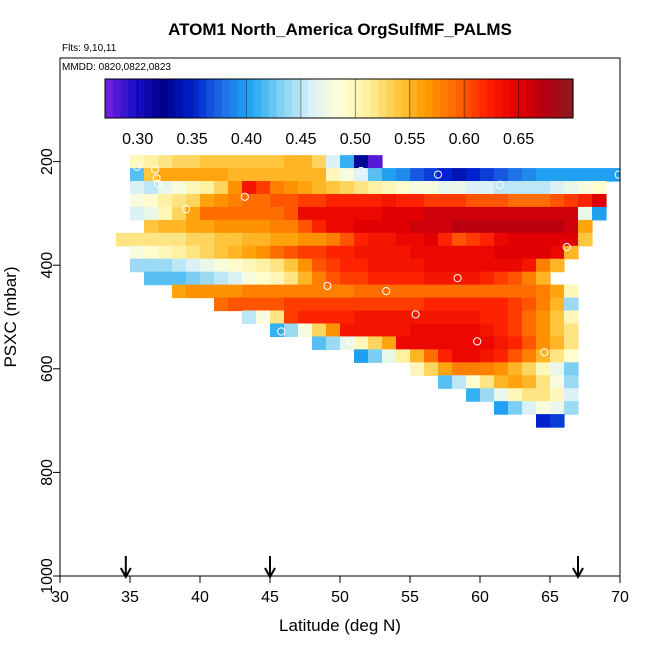  Describe the element at coordinates (125, 573) in the screenshot. I see `marker-arrow-head` at that location.